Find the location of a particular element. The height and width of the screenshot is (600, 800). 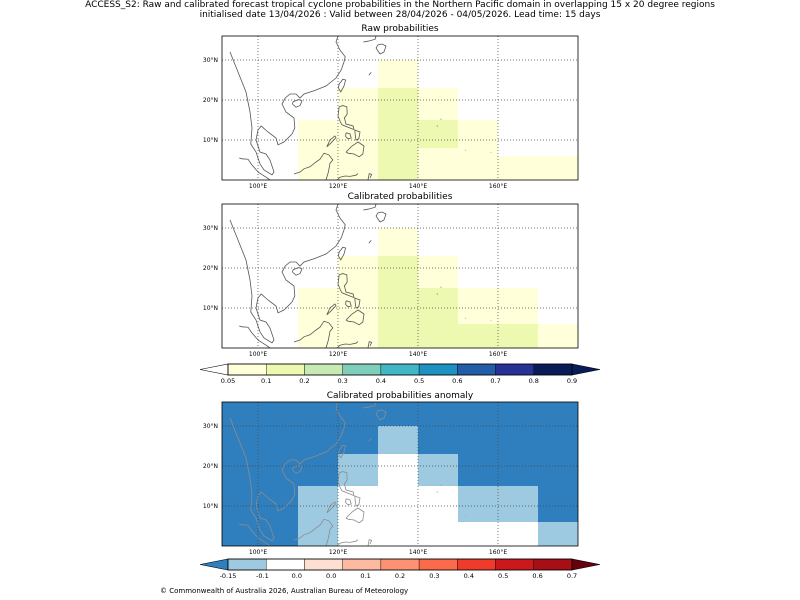

colorbar-label: 0.5 is located at coordinates (503, 576).